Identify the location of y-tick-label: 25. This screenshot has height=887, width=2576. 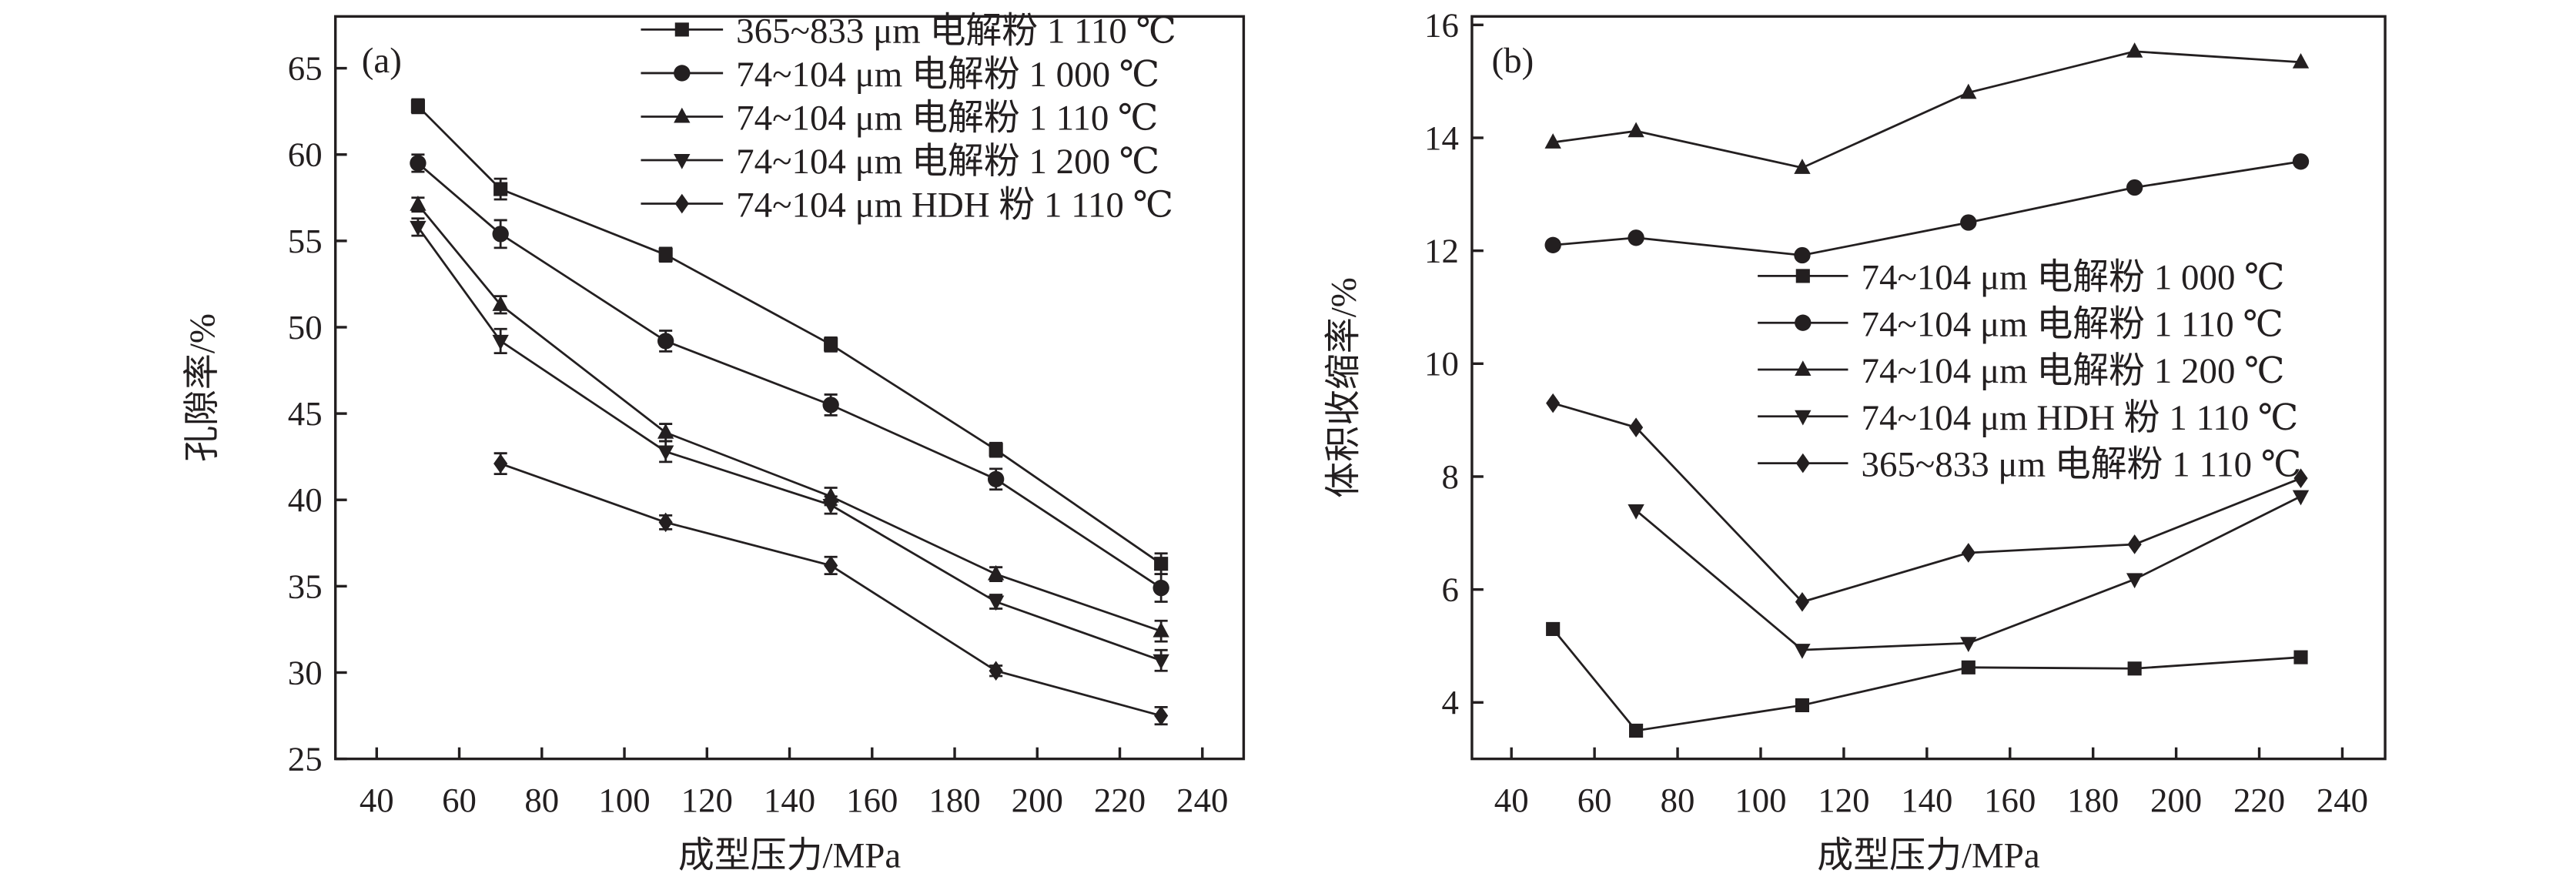
(306, 759).